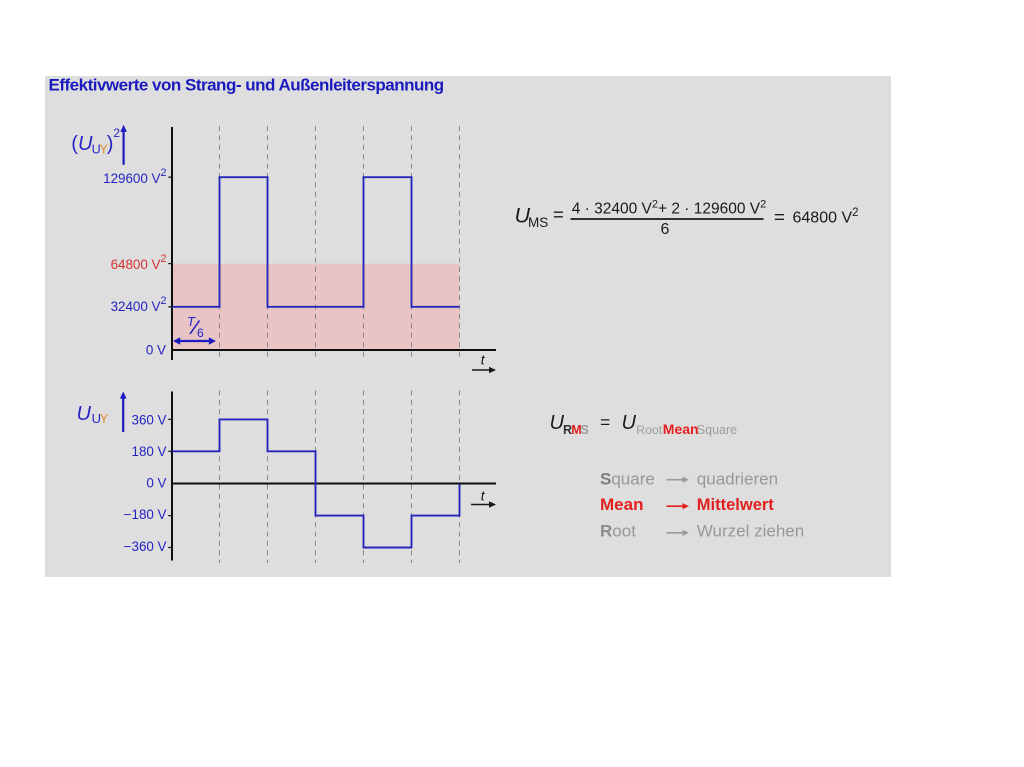  Describe the element at coordinates (149, 451) in the screenshot. I see `svg-text: 180 V` at that location.